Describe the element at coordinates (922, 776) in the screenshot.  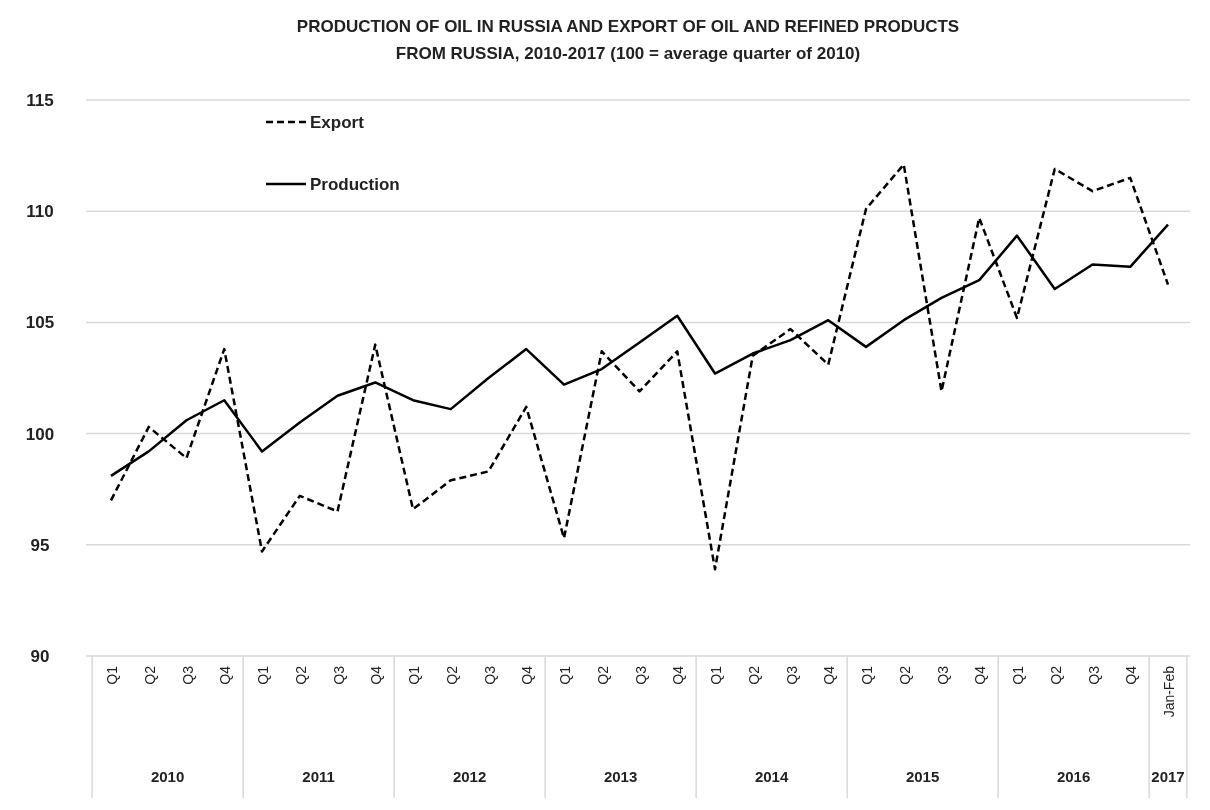
I see `text: 2015` at that location.